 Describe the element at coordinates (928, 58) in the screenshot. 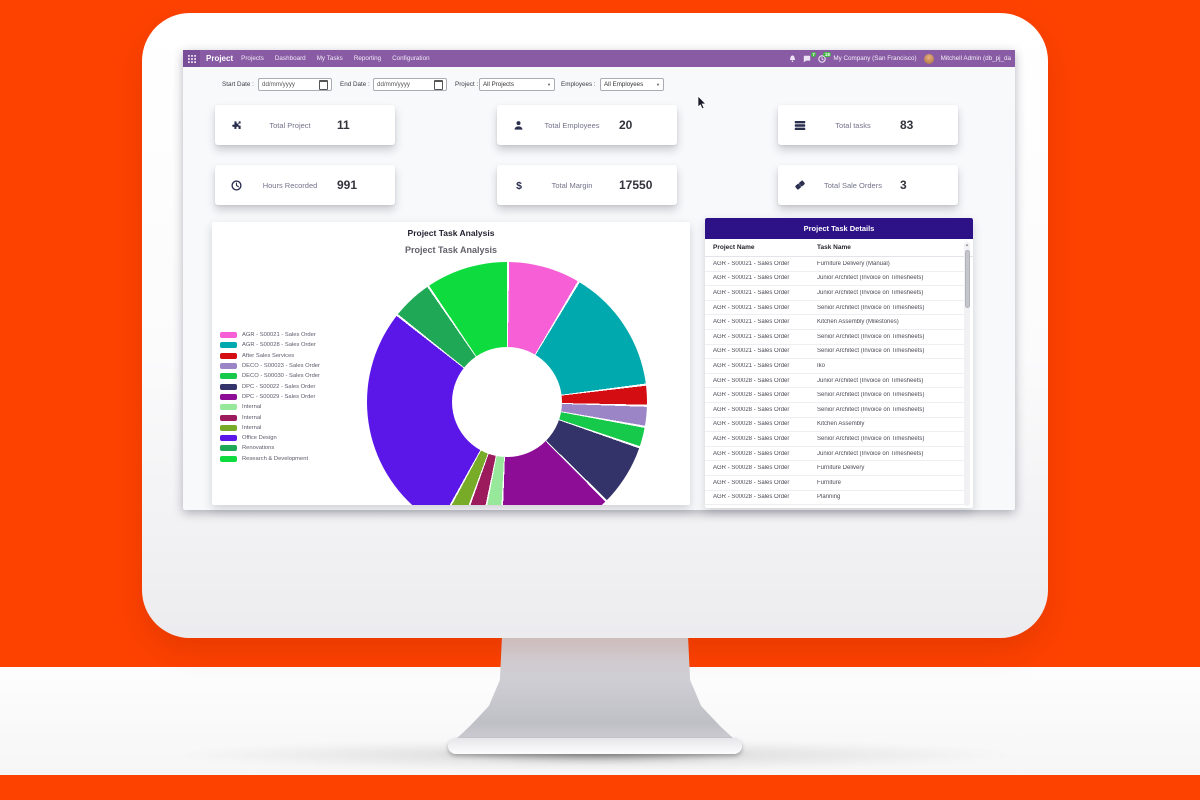

I see `avatar` at that location.